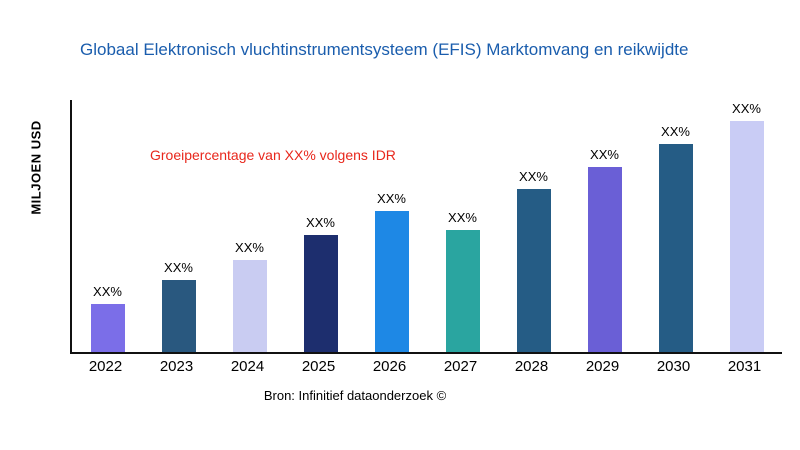 The height and width of the screenshot is (450, 800). I want to click on x-tick-2024: 2024, so click(247, 366).